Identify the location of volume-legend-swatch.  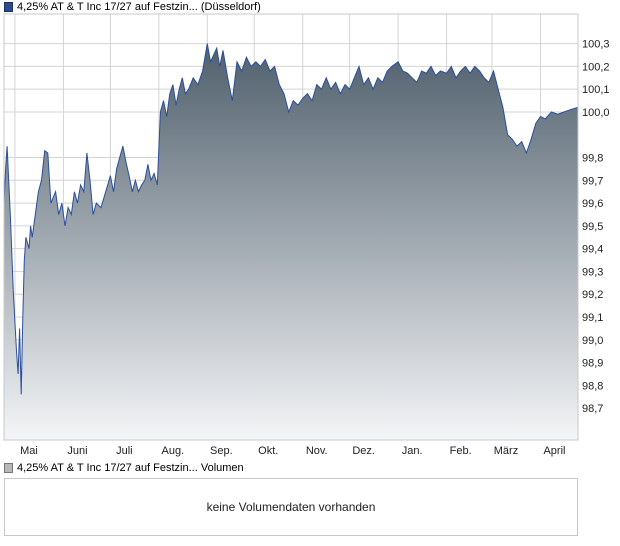
(8, 468).